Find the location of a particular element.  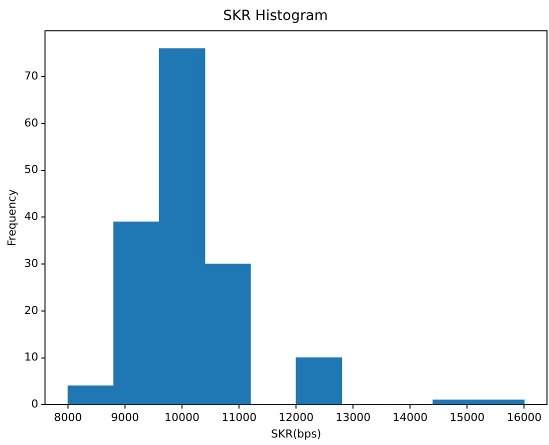

x-tick-label: 11000 is located at coordinates (239, 417).